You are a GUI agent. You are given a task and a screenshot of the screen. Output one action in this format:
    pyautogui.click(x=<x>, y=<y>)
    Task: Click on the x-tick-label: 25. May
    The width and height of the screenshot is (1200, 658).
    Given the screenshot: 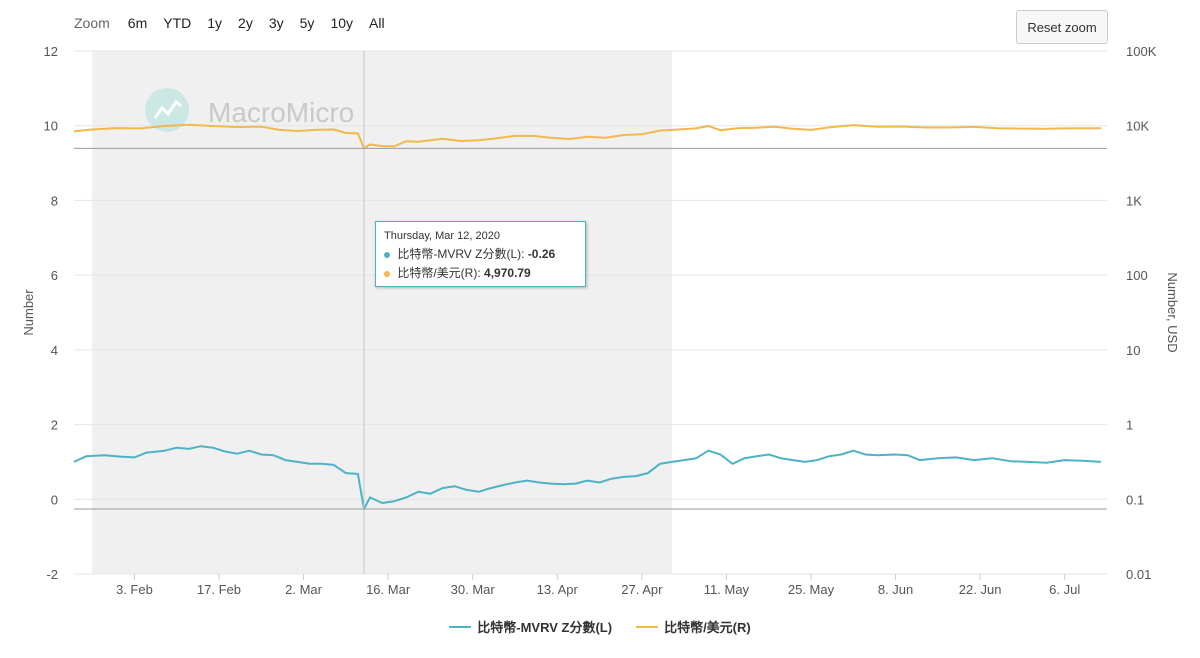 What is the action you would take?
    pyautogui.click(x=811, y=589)
    